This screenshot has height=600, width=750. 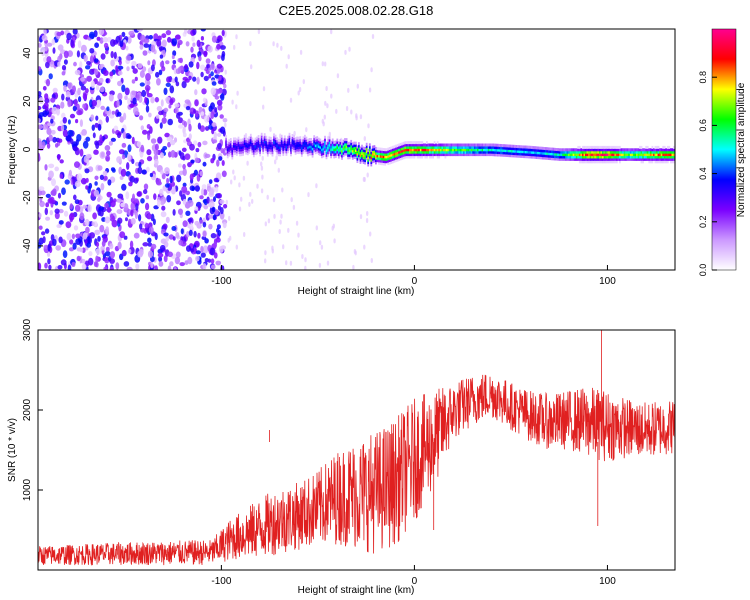 I want to click on colorbar-ticks: 0.00.20.40.60.8, so click(x=707, y=173).